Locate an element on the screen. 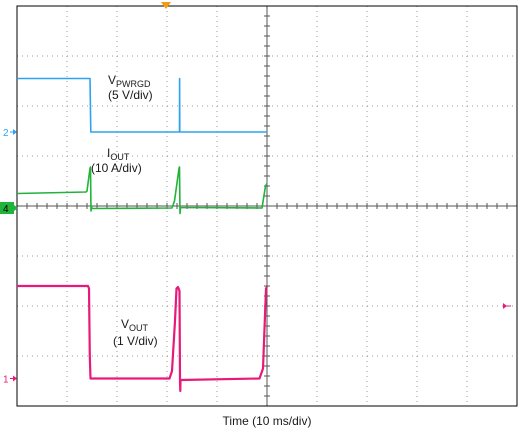 The height and width of the screenshot is (435, 527). channel-1-arrow is located at coordinates (15, 378).